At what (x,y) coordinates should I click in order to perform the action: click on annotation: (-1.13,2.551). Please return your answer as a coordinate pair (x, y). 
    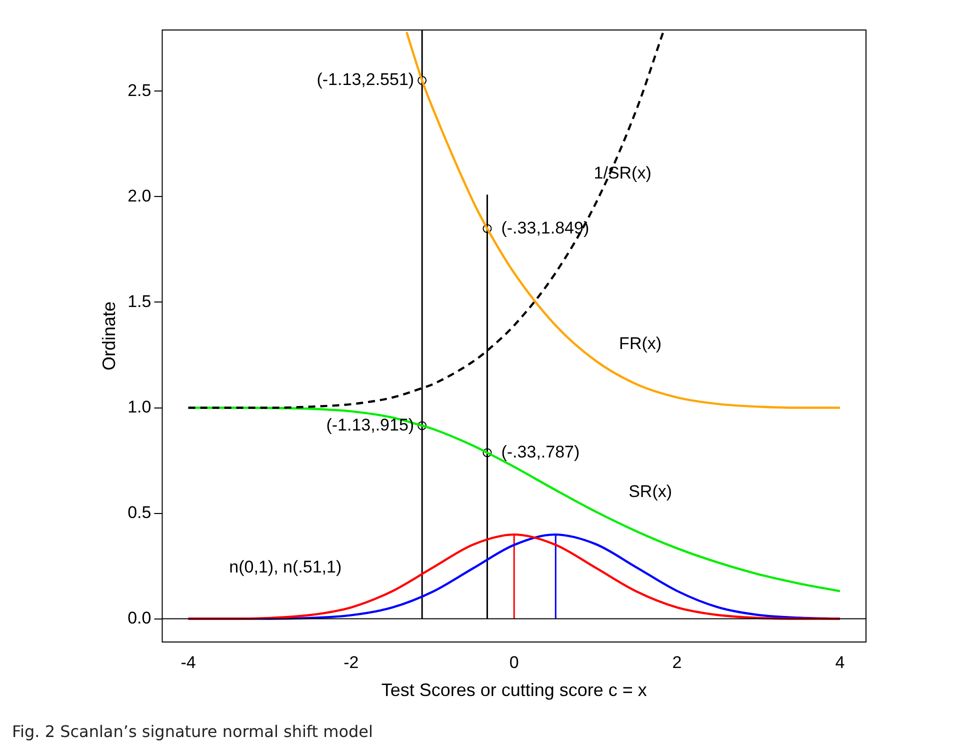
    Looking at the image, I should click on (365, 80).